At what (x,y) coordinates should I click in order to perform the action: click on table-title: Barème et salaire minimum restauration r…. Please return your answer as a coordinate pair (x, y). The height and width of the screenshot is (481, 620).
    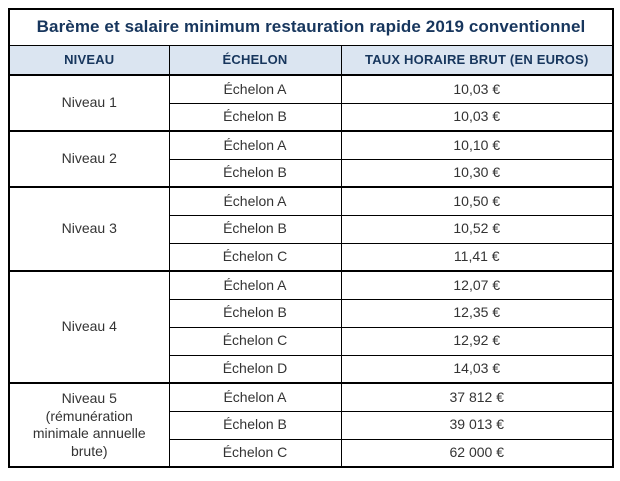
    Looking at the image, I should click on (311, 27).